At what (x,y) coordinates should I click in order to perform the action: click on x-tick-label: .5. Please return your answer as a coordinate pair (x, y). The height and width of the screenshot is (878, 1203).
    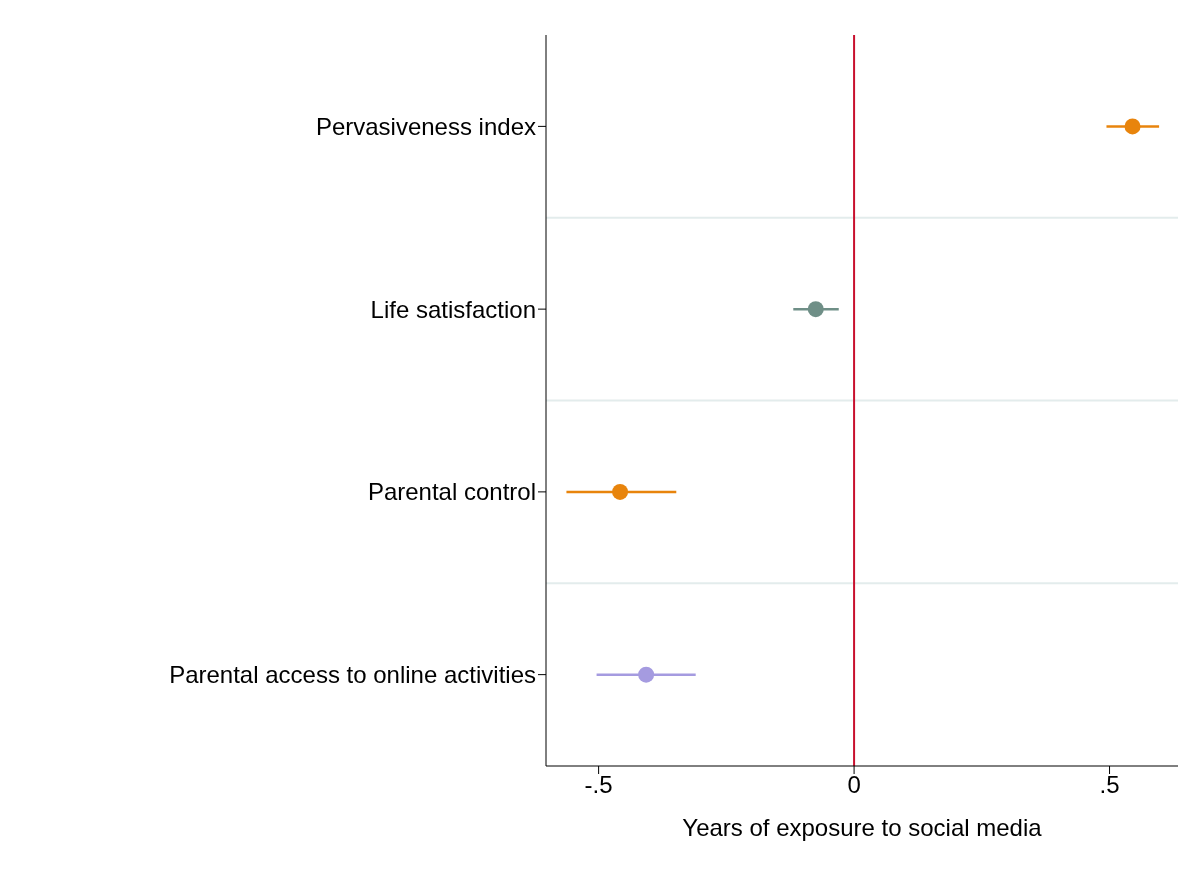
    Looking at the image, I should click on (1109, 785).